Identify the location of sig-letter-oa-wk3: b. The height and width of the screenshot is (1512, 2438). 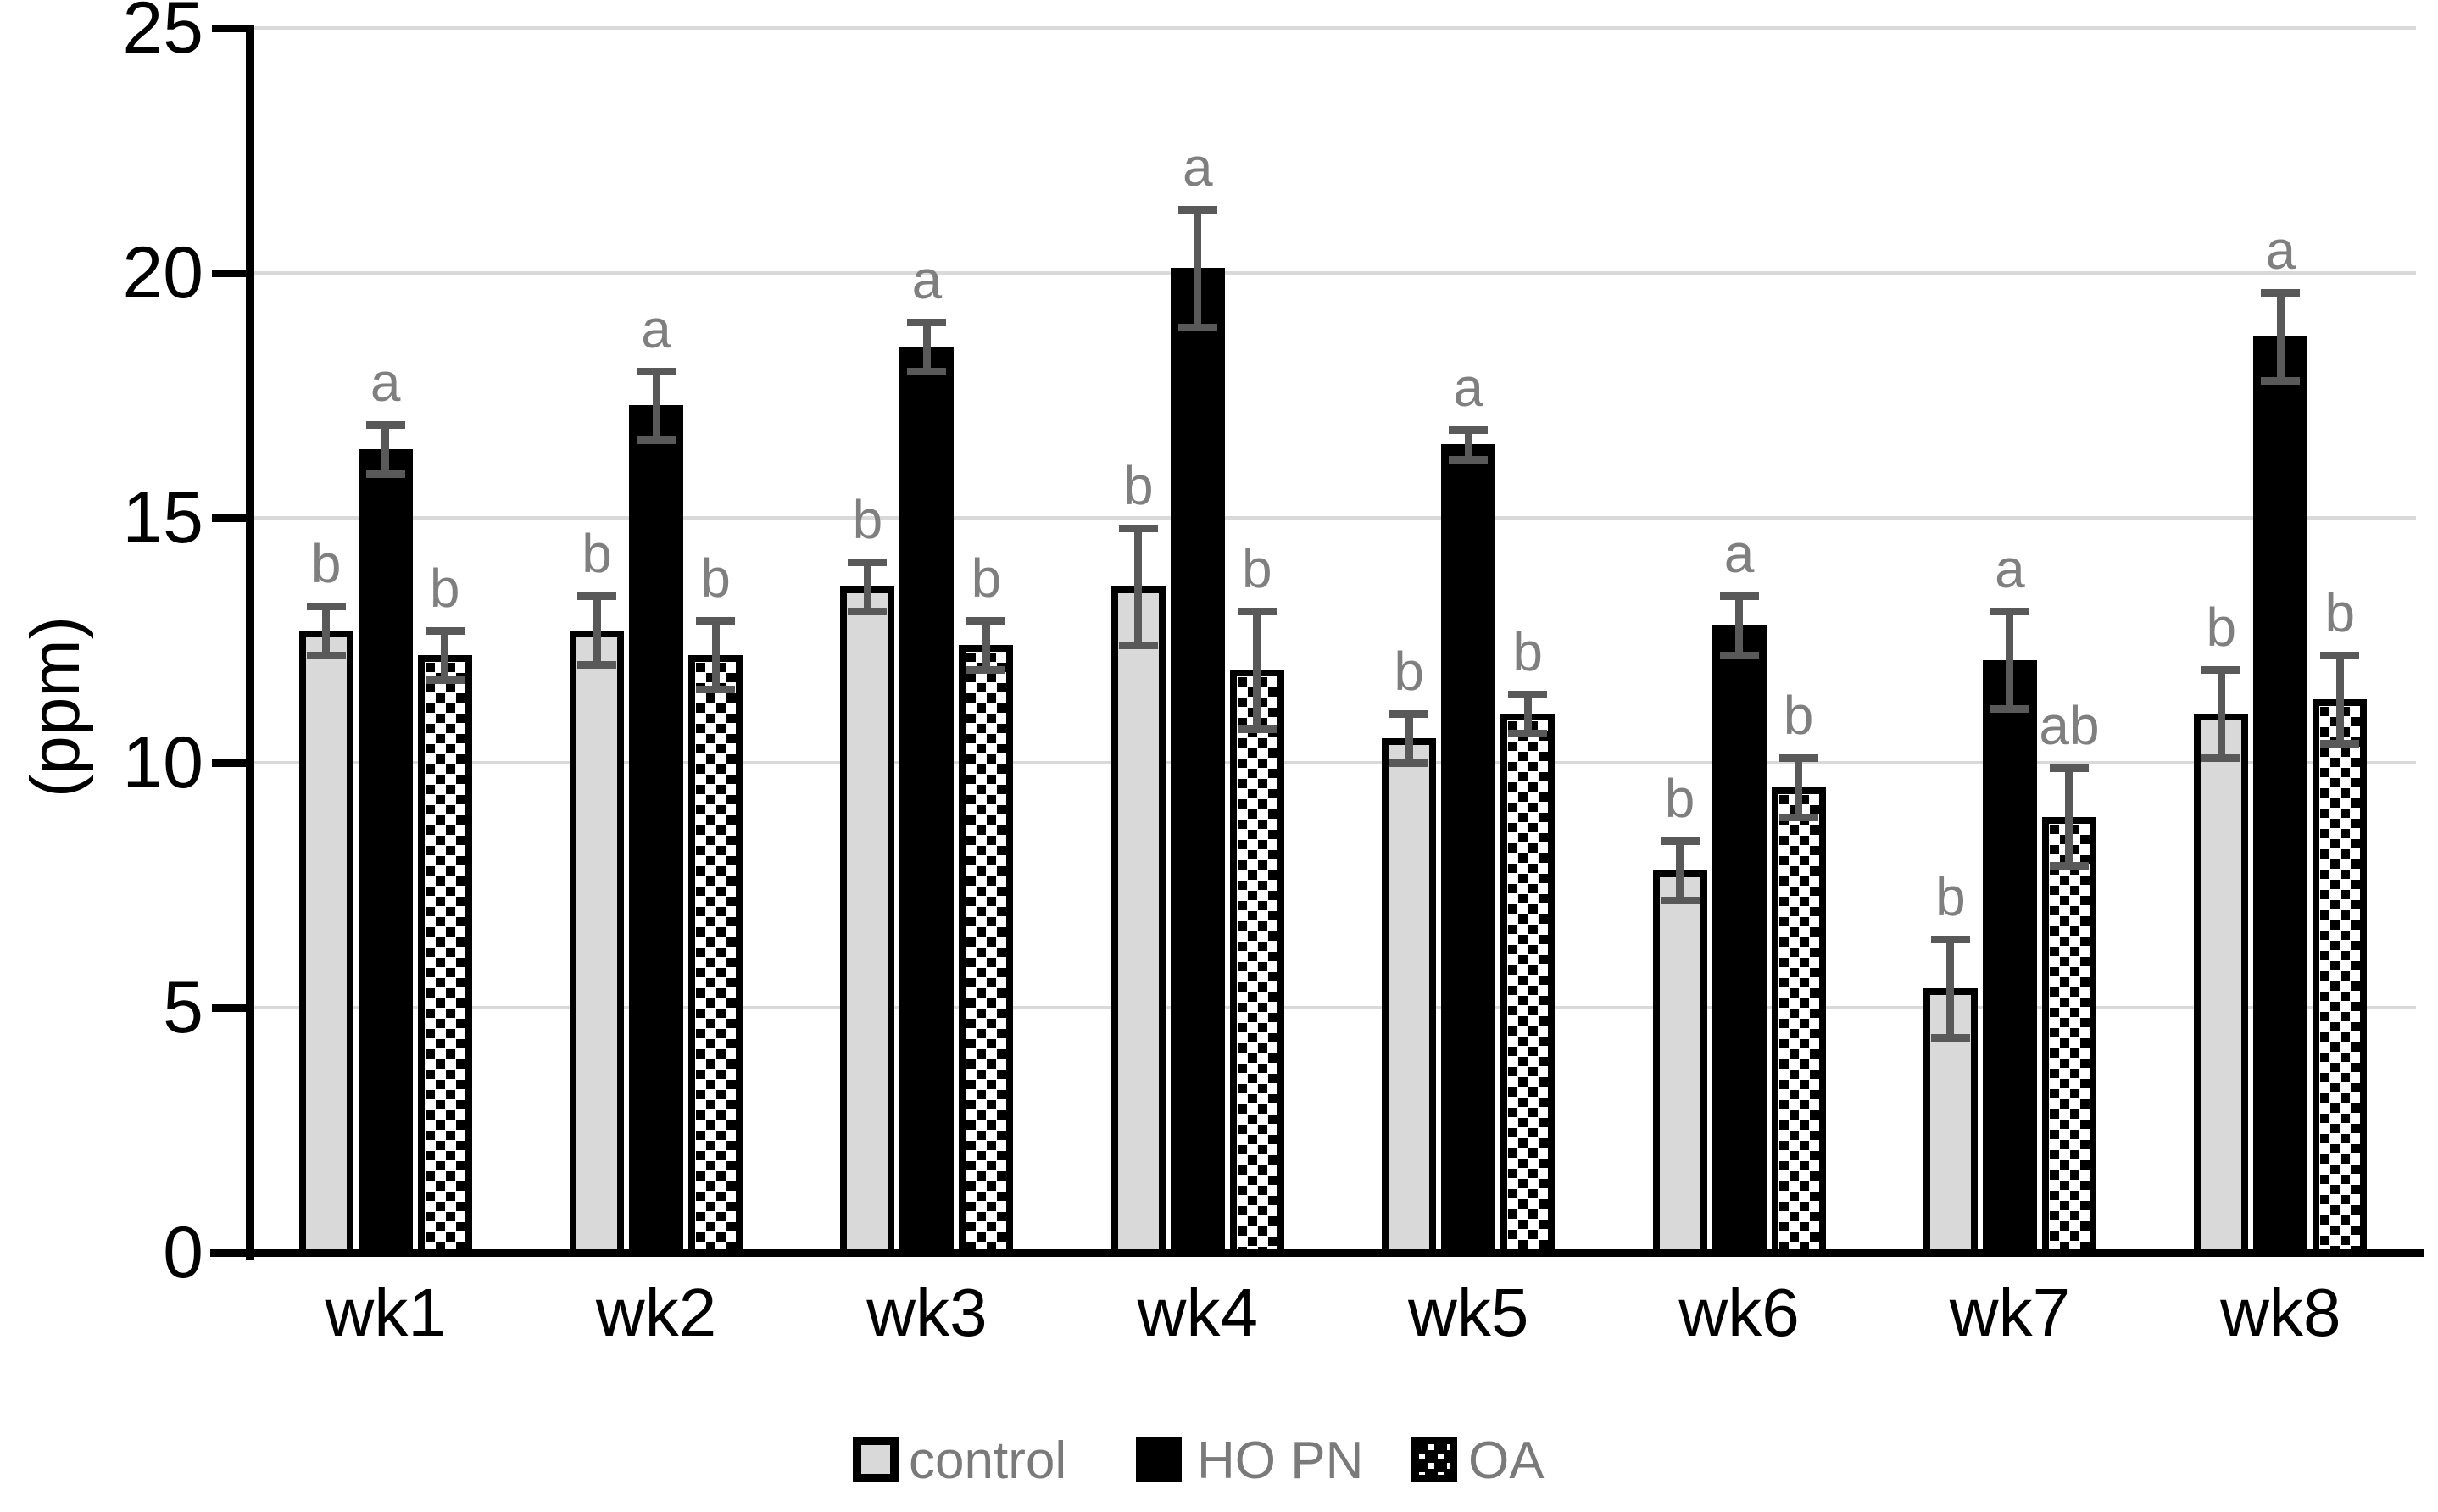
(986, 578).